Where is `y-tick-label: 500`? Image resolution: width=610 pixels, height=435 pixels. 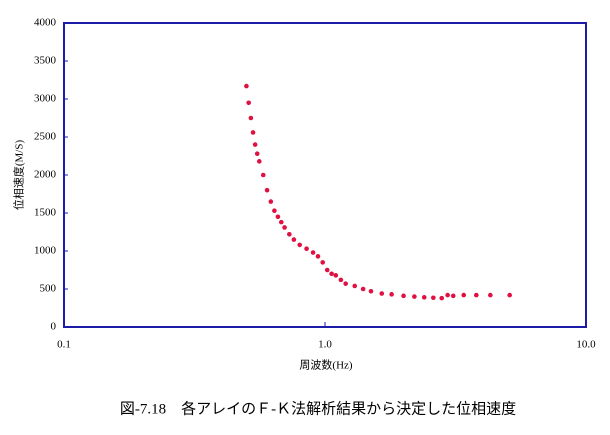 y-tick-label: 500 is located at coordinates (48, 289).